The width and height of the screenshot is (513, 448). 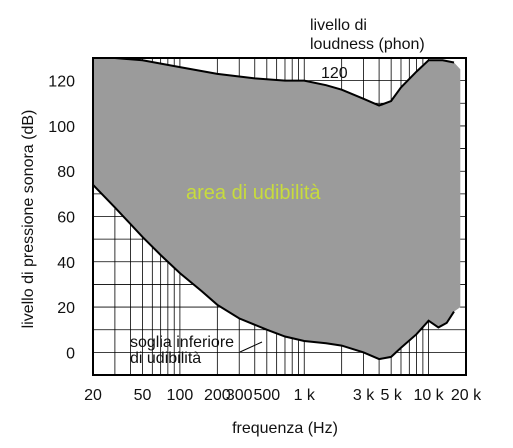 I want to click on y-tick-label: 40, so click(x=66, y=263).